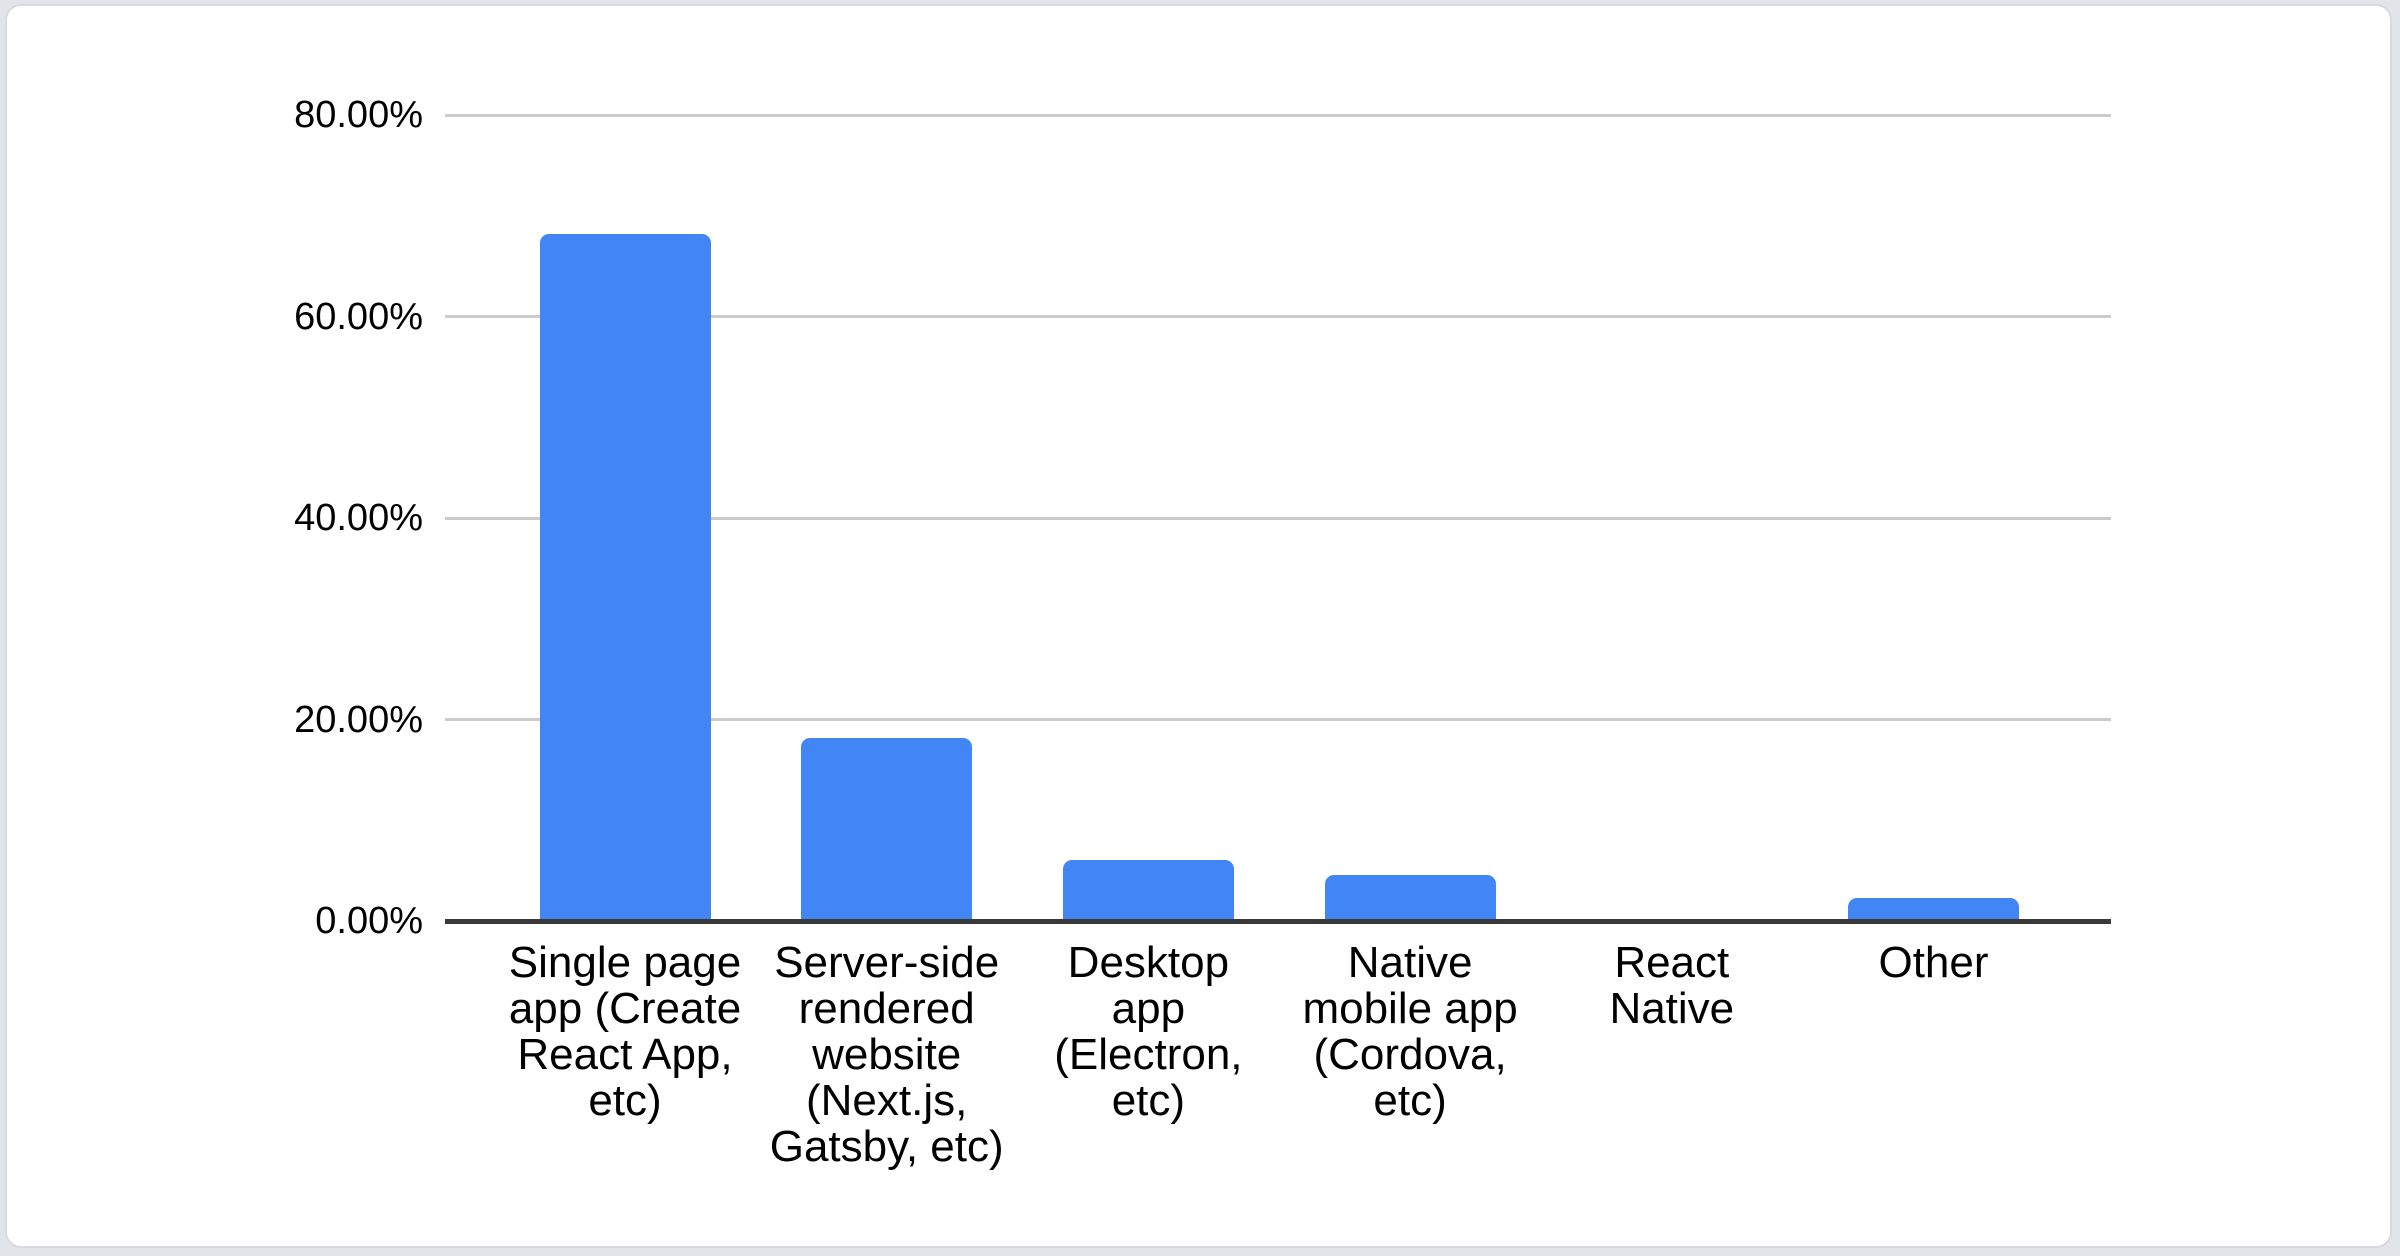 This screenshot has height=1256, width=2400. I want to click on x-axis-category-label: Other, so click(1933, 962).